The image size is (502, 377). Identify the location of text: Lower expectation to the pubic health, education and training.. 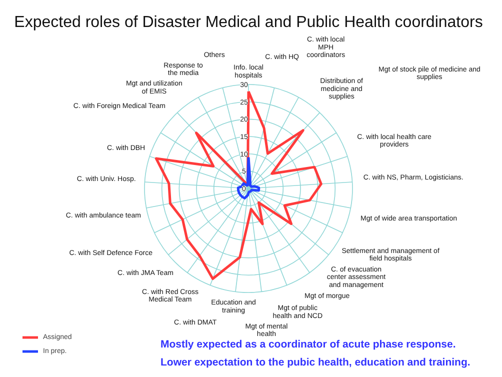
(315, 362).